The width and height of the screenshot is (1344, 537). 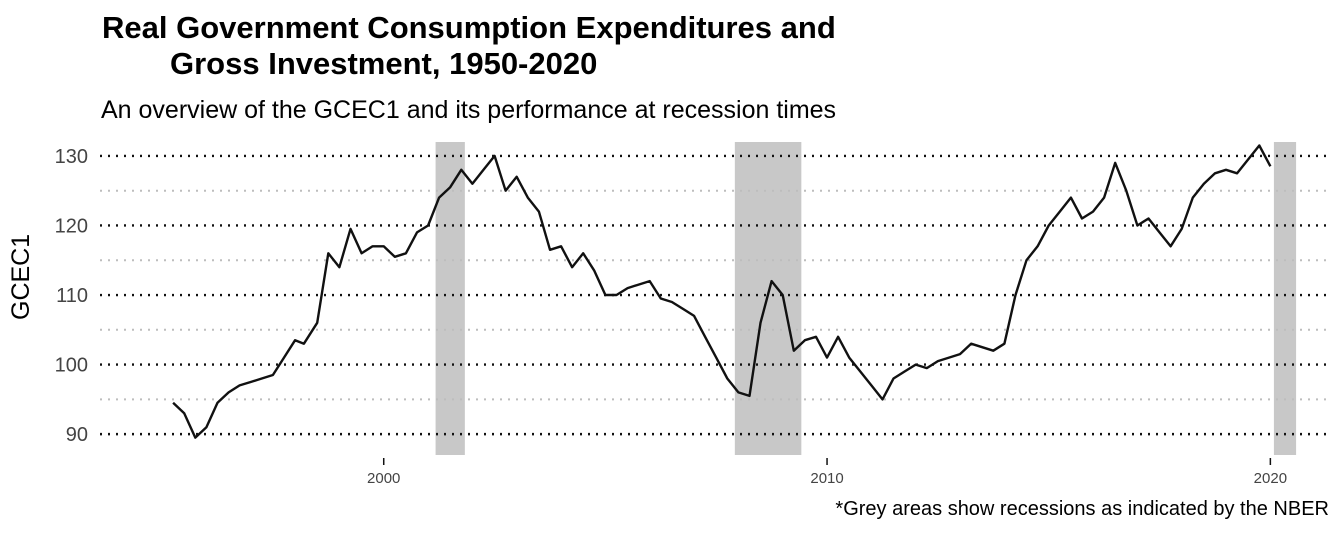 I want to click on y-tick-label: 130, so click(x=71, y=157).